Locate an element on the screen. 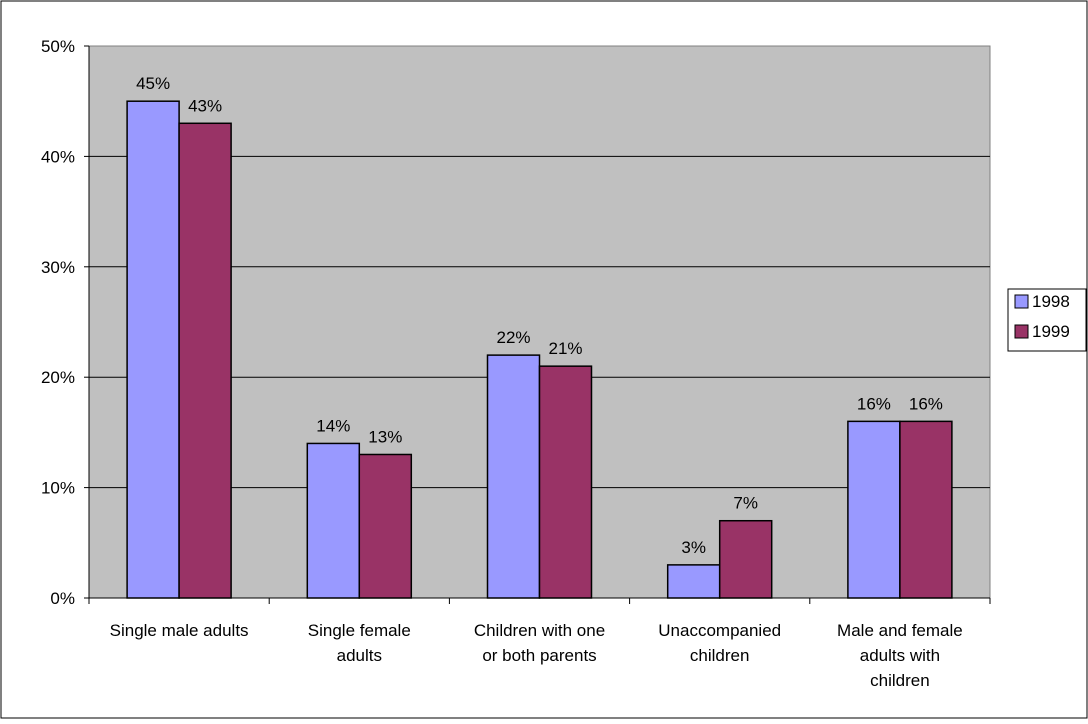  data-label: 13% is located at coordinates (385, 436).